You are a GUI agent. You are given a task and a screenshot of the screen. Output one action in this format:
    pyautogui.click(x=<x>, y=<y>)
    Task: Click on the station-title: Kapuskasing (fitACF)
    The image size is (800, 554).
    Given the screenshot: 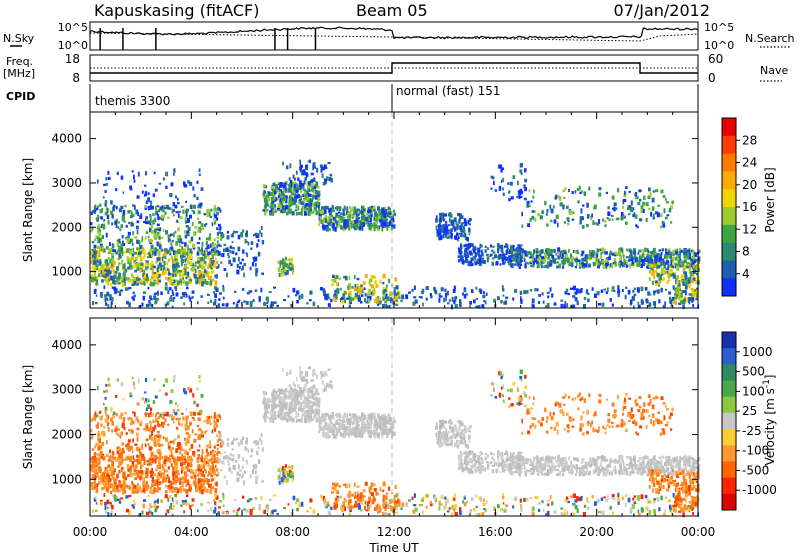 What is the action you would take?
    pyautogui.click(x=176, y=10)
    